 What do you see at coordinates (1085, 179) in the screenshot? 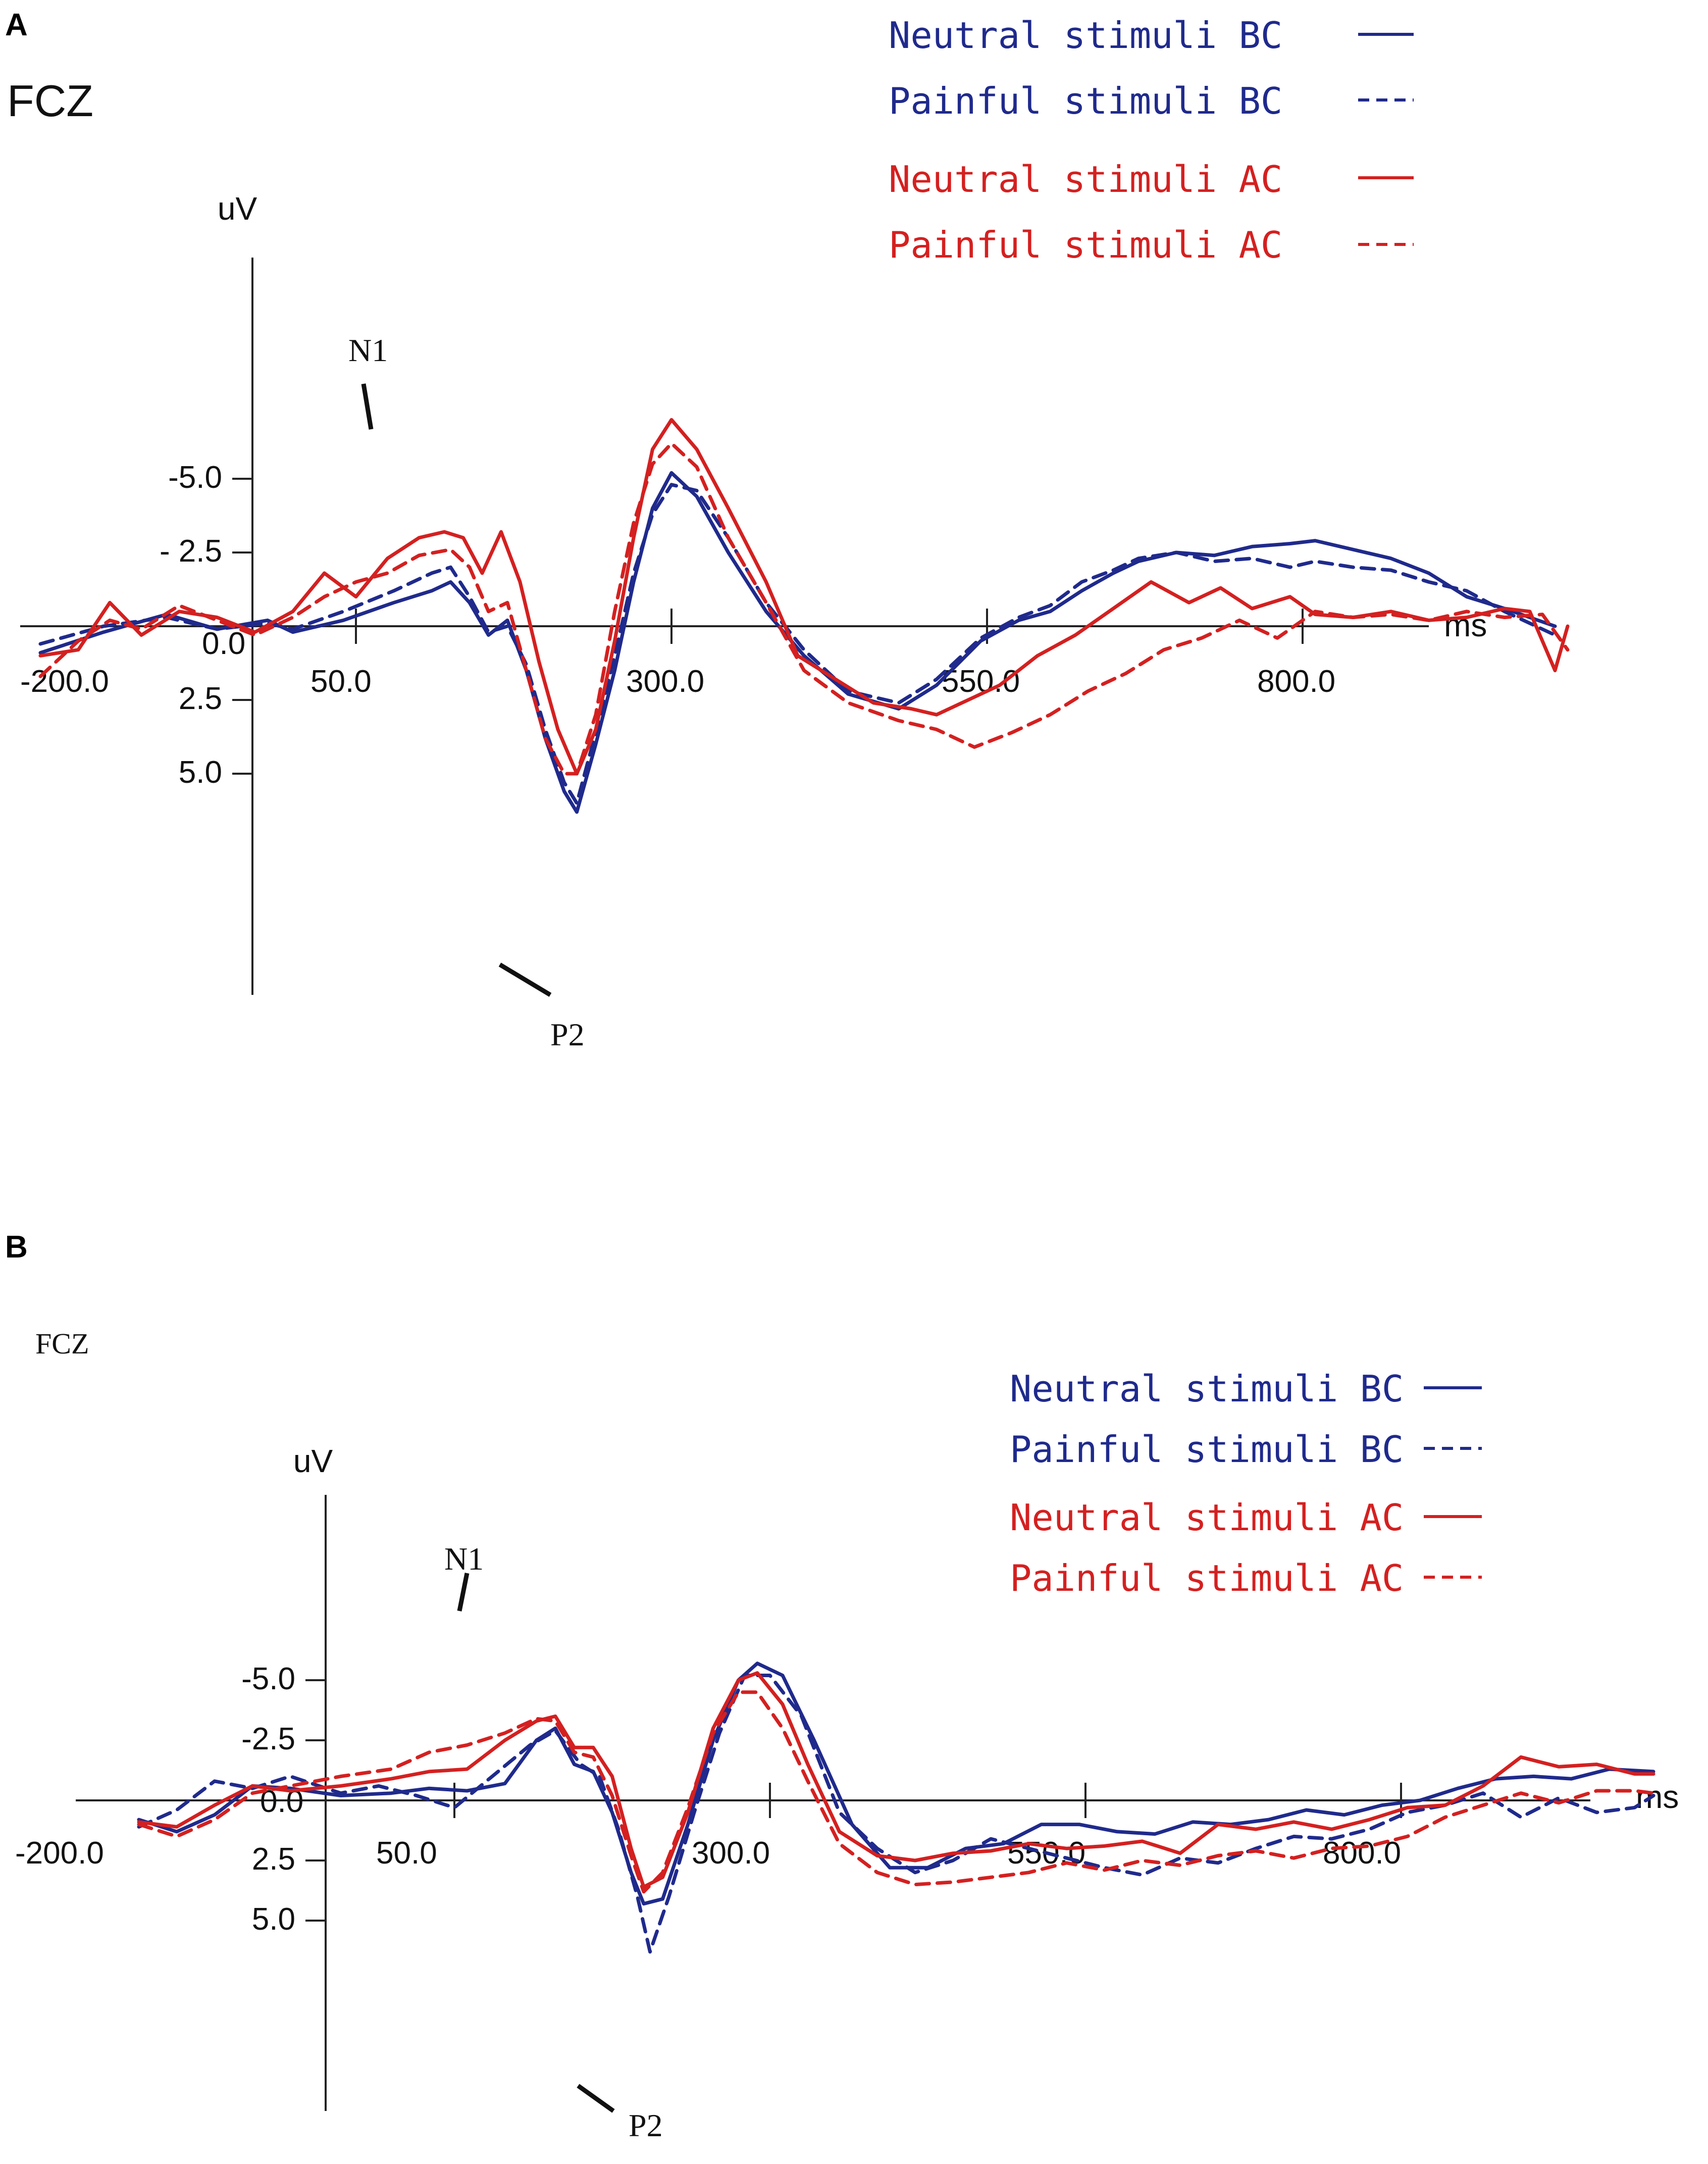
I see `legend-a-neutral-ac-label: Neutral stimuli AC` at bounding box center [1085, 179].